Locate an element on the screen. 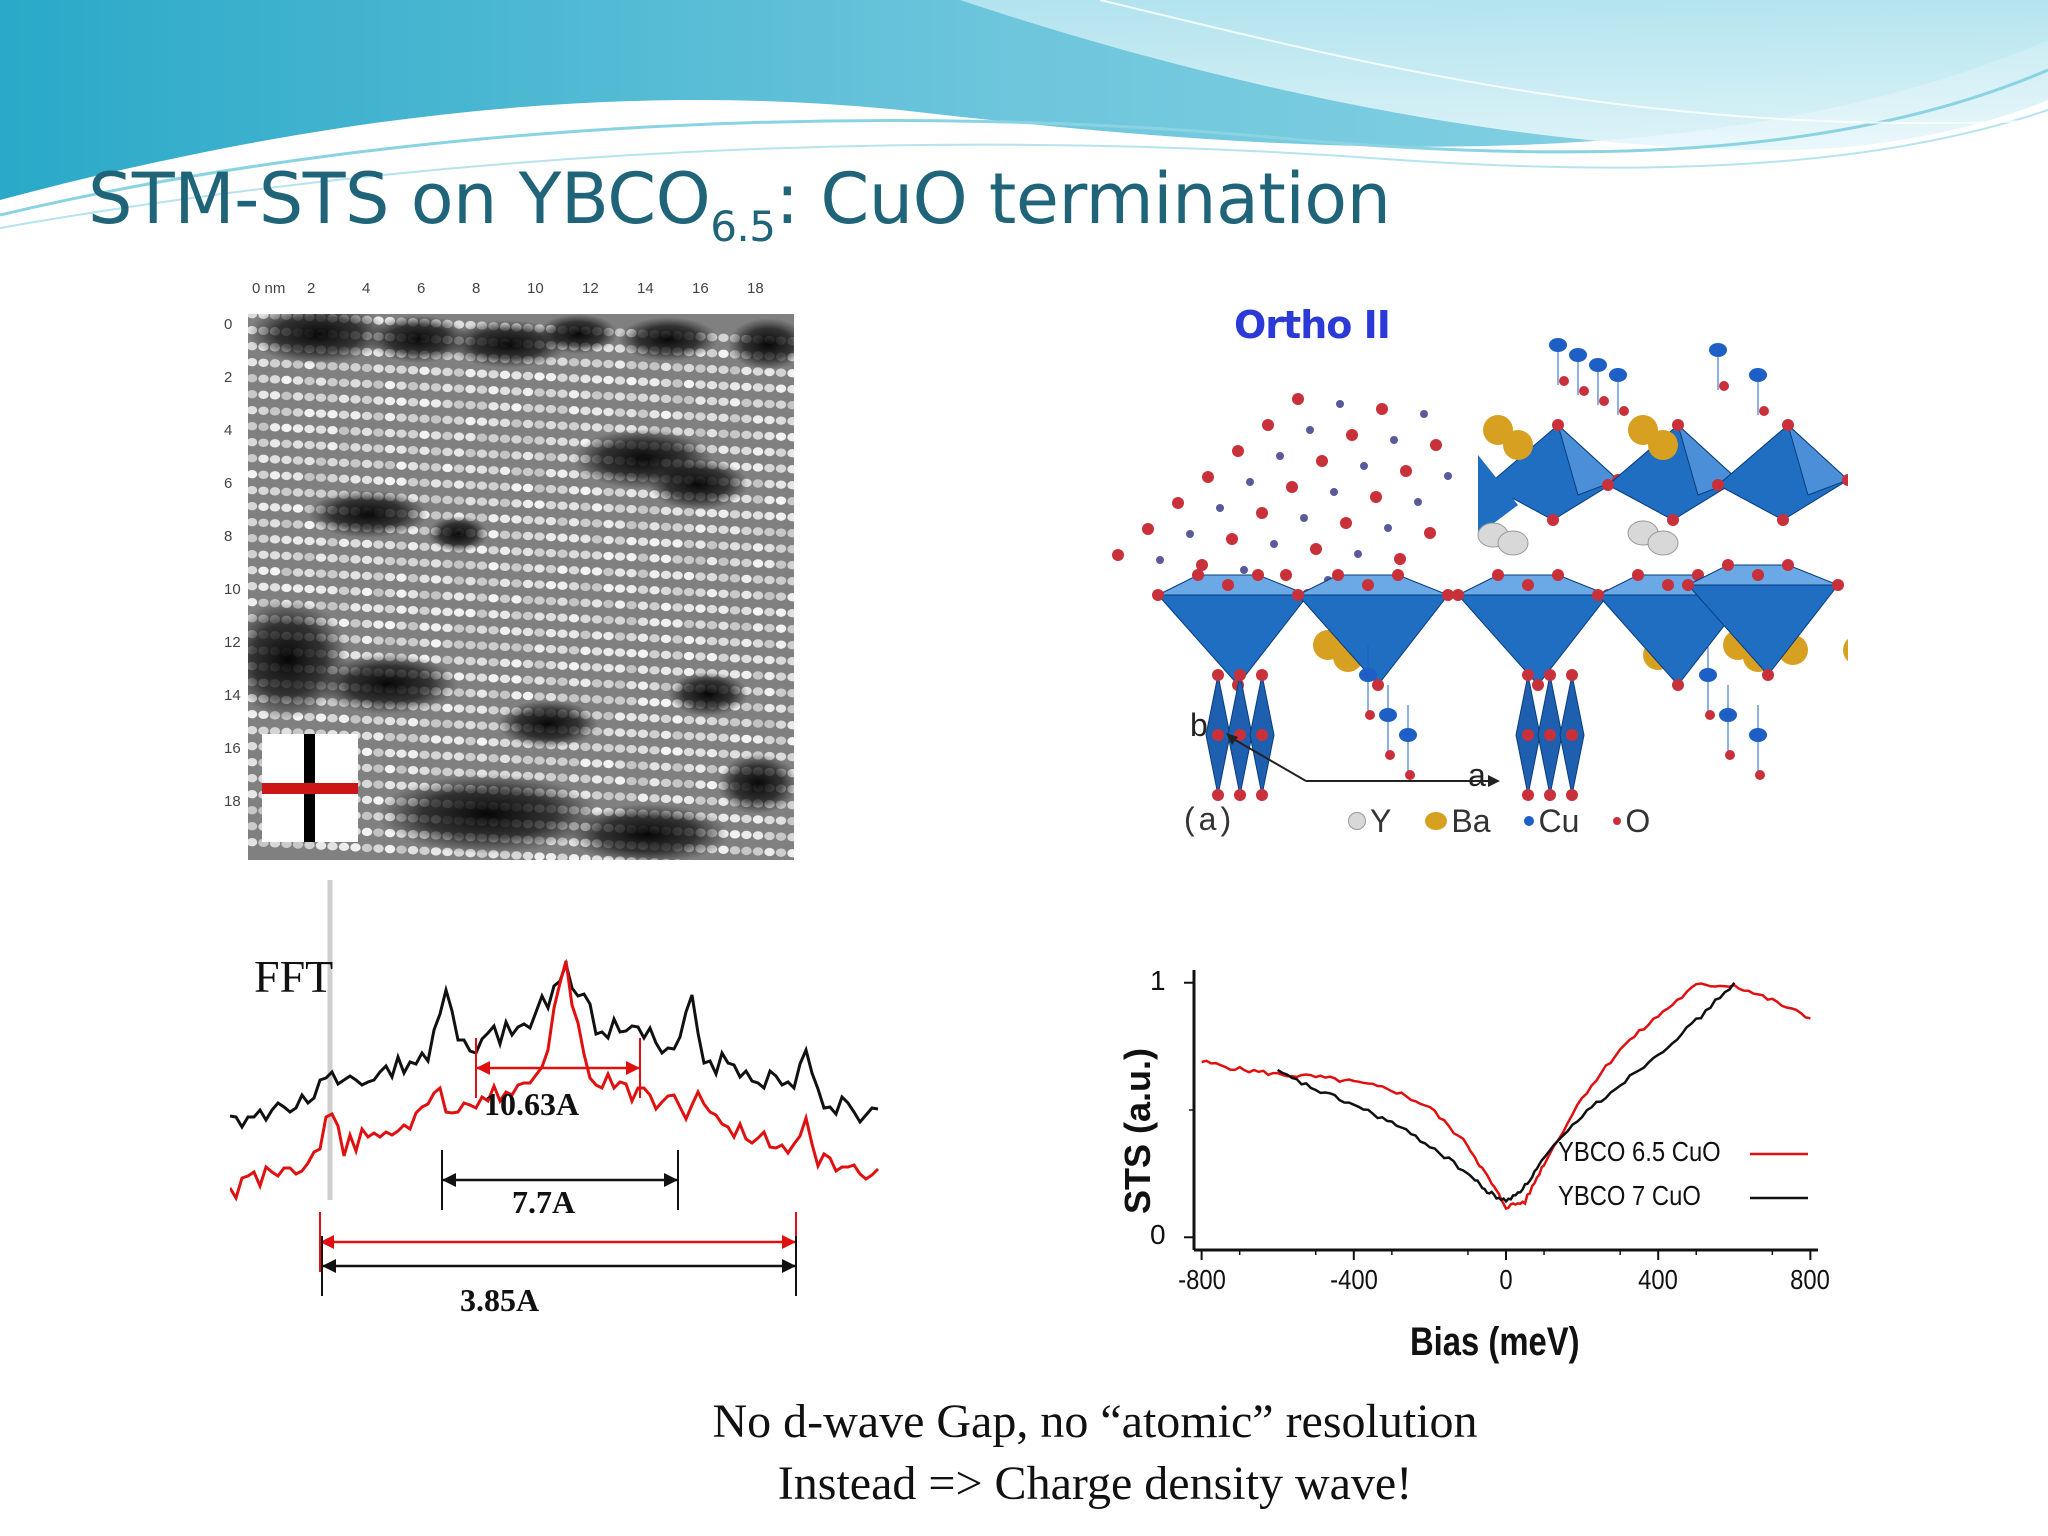  sts-legend is located at coordinates (1779, 1176).